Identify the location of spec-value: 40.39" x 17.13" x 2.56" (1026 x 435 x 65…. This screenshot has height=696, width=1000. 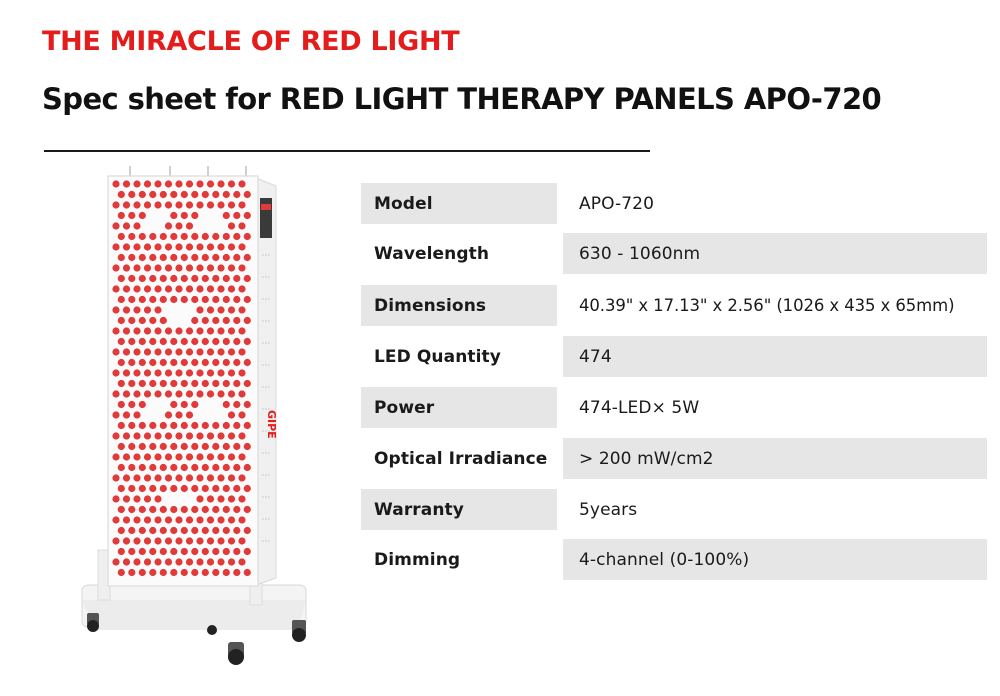
(767, 305).